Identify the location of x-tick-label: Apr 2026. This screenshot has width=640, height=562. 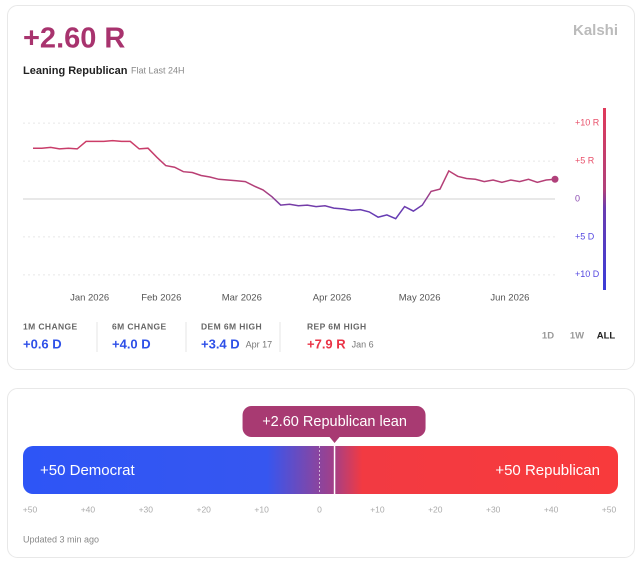
(332, 298).